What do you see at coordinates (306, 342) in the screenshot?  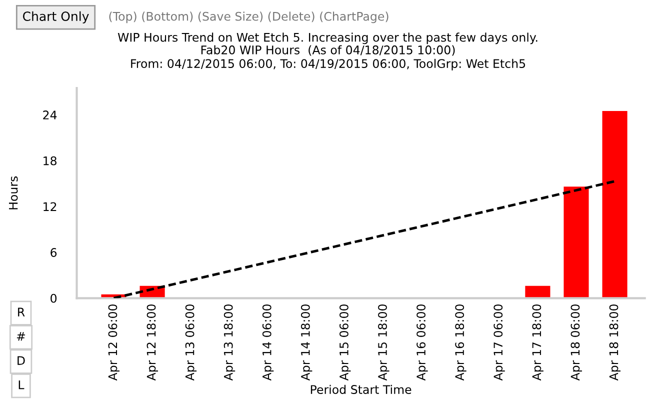 I see `x-tick-label: Apr 14 18:00` at bounding box center [306, 342].